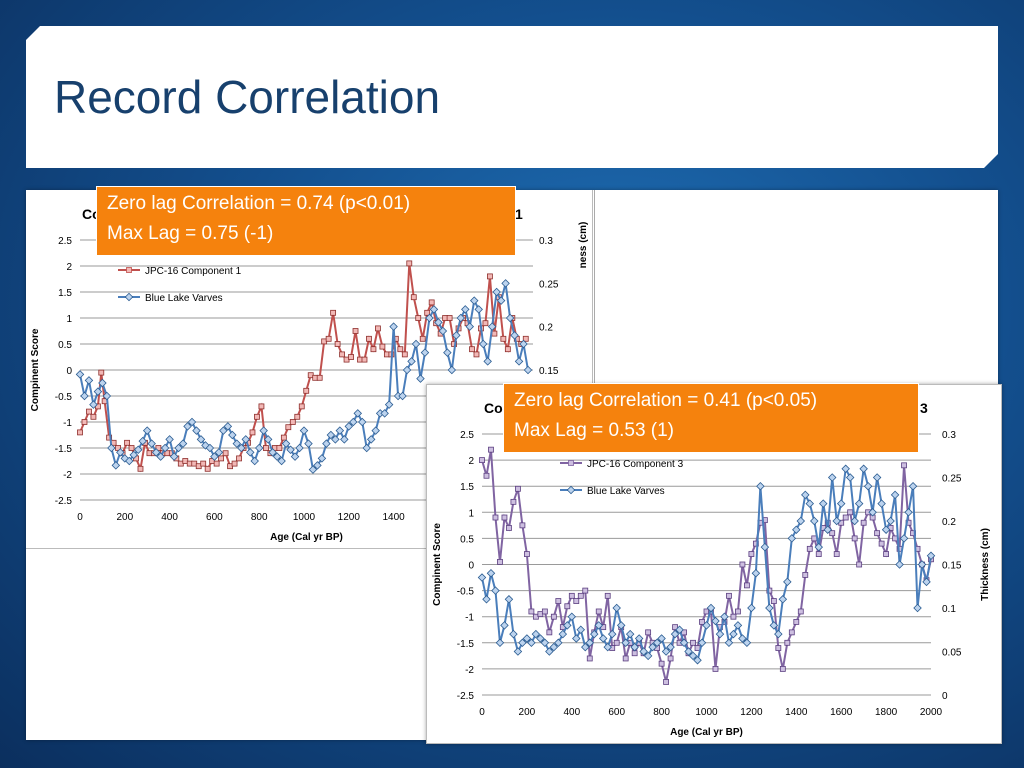  What do you see at coordinates (519, 214) in the screenshot?
I see `chart-title-fragment-right: 1` at bounding box center [519, 214].